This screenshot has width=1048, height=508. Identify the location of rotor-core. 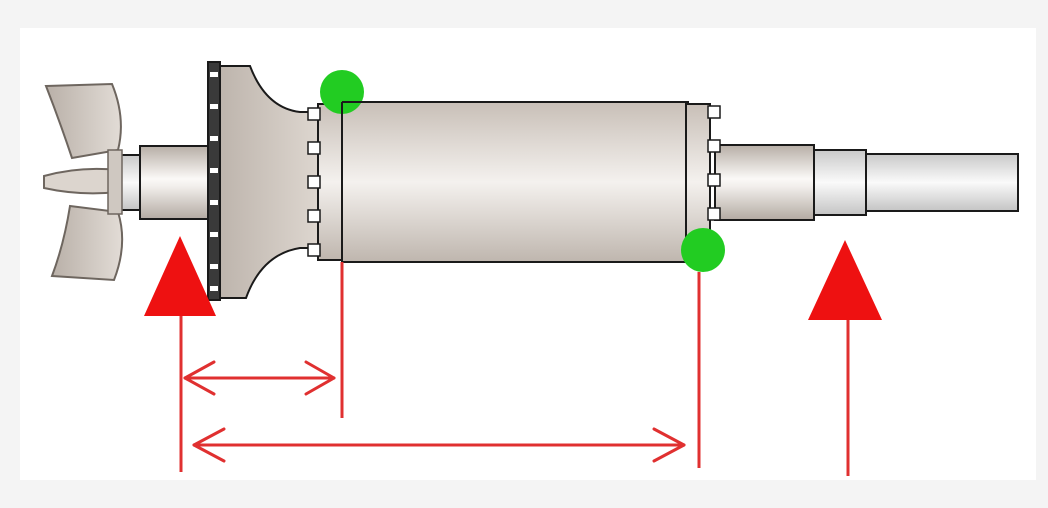
(515, 182).